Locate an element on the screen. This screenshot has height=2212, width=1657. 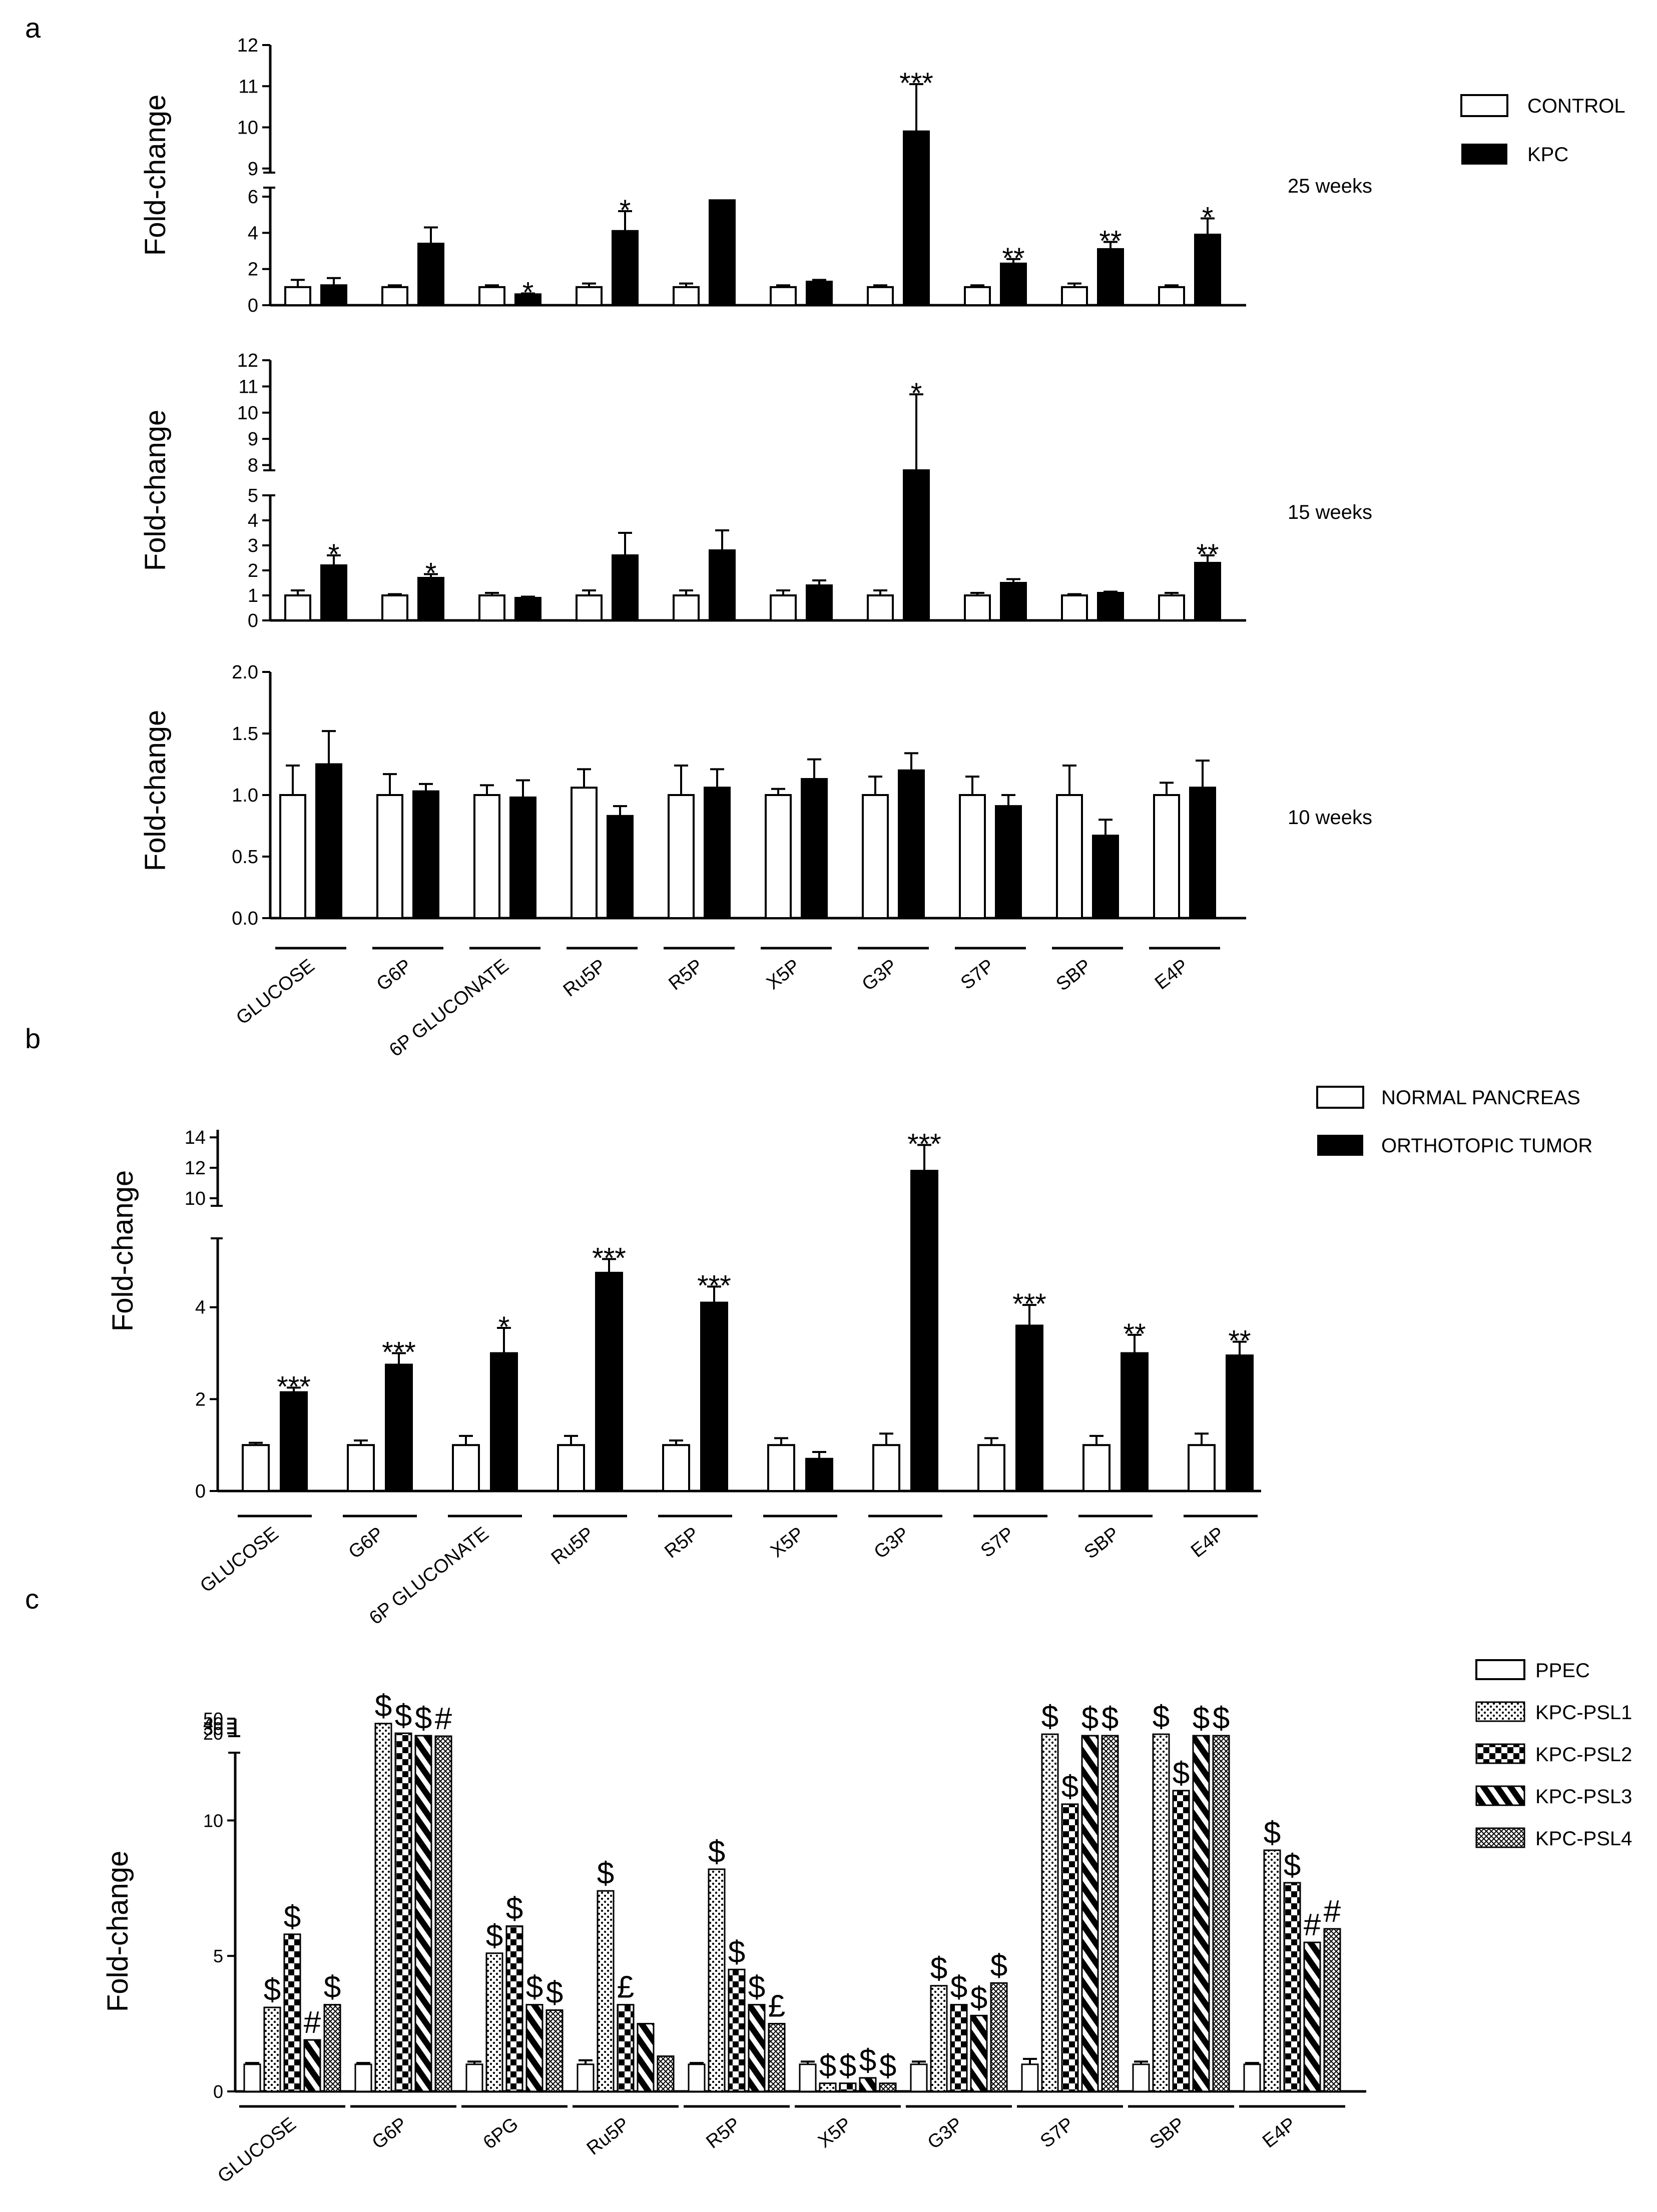
c-bar-e4p-kpc-psl4 is located at coordinates (1332, 2010).